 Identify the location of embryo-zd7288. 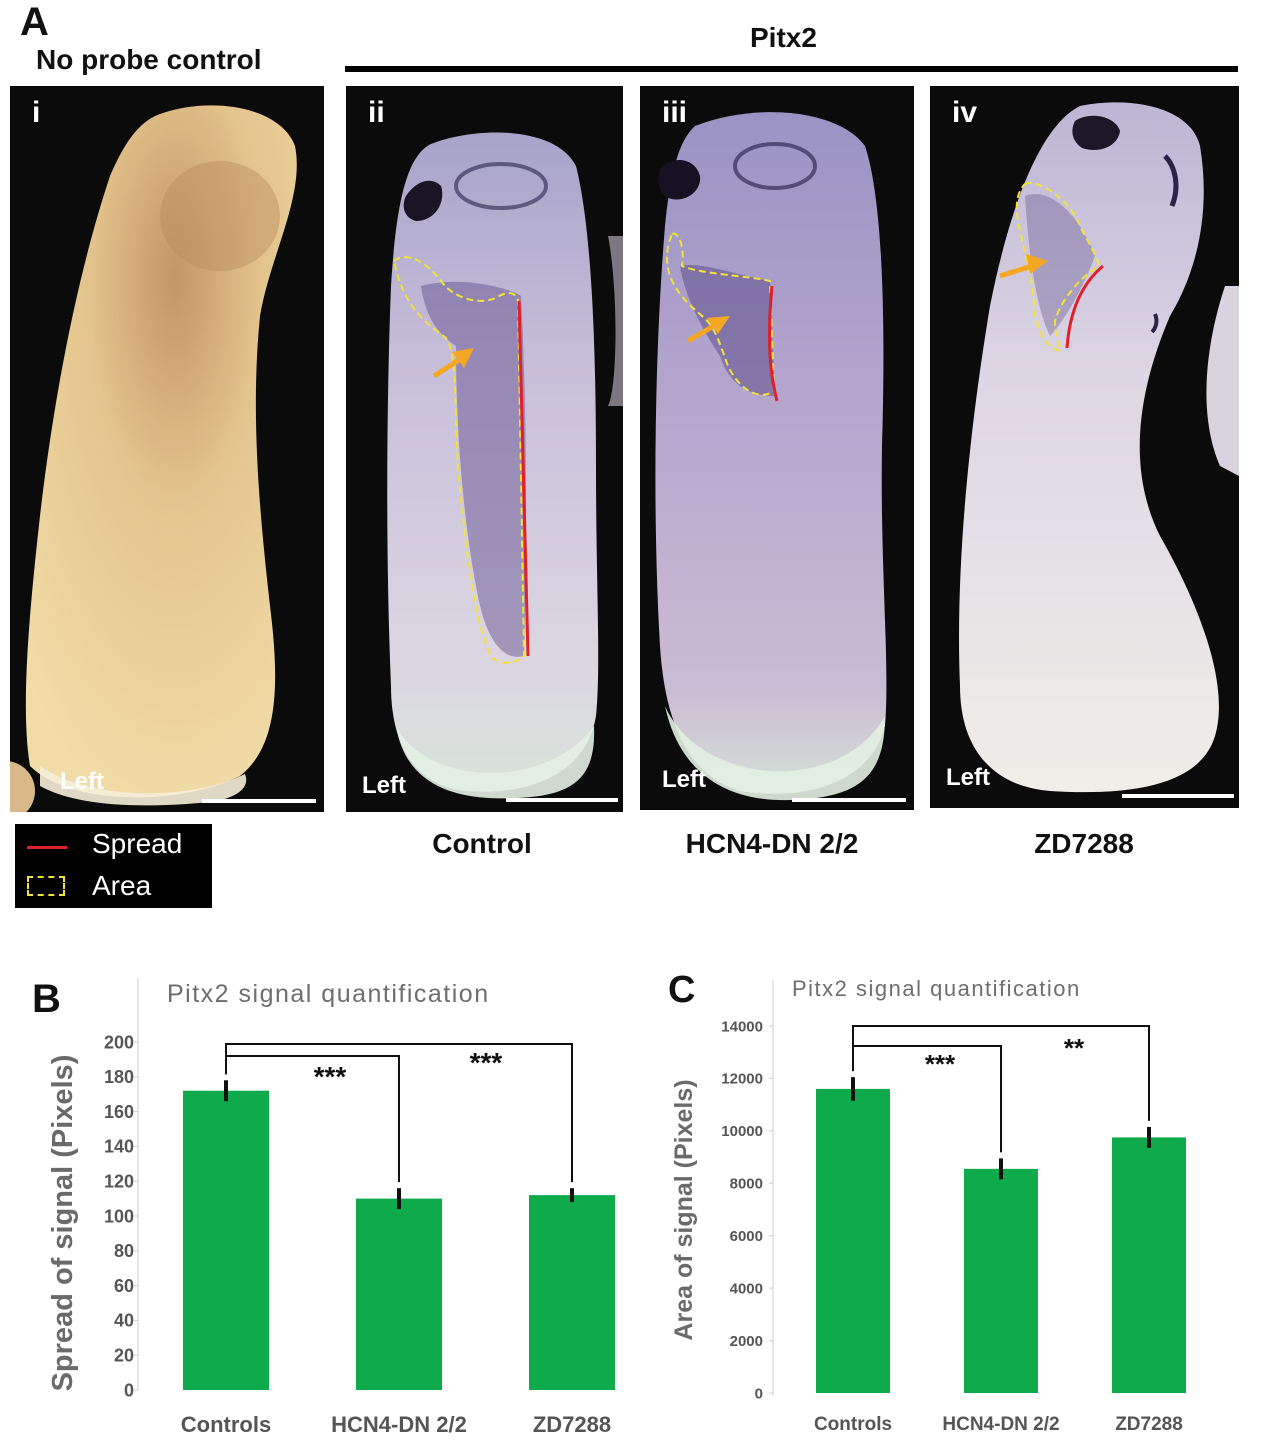
(1099, 447).